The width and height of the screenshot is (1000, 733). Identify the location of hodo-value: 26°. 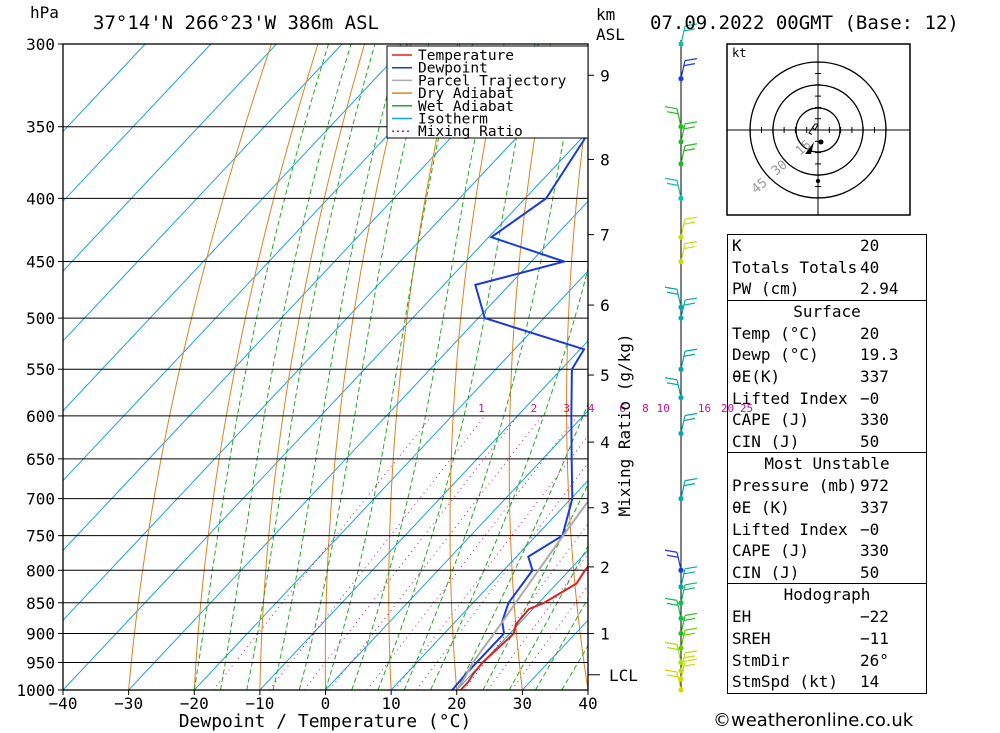
(874, 660).